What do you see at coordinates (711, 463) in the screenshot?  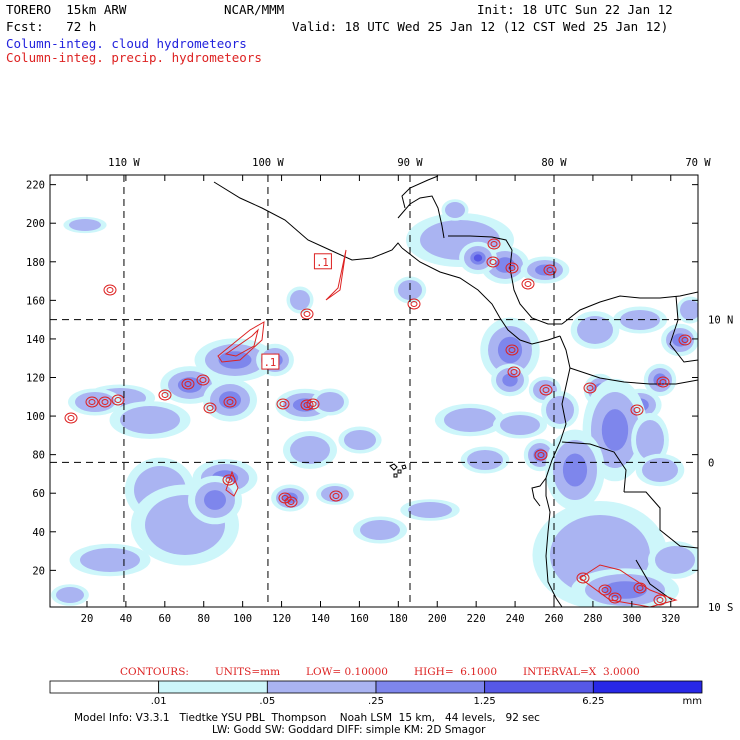 I see `latitude-label: 0` at bounding box center [711, 463].